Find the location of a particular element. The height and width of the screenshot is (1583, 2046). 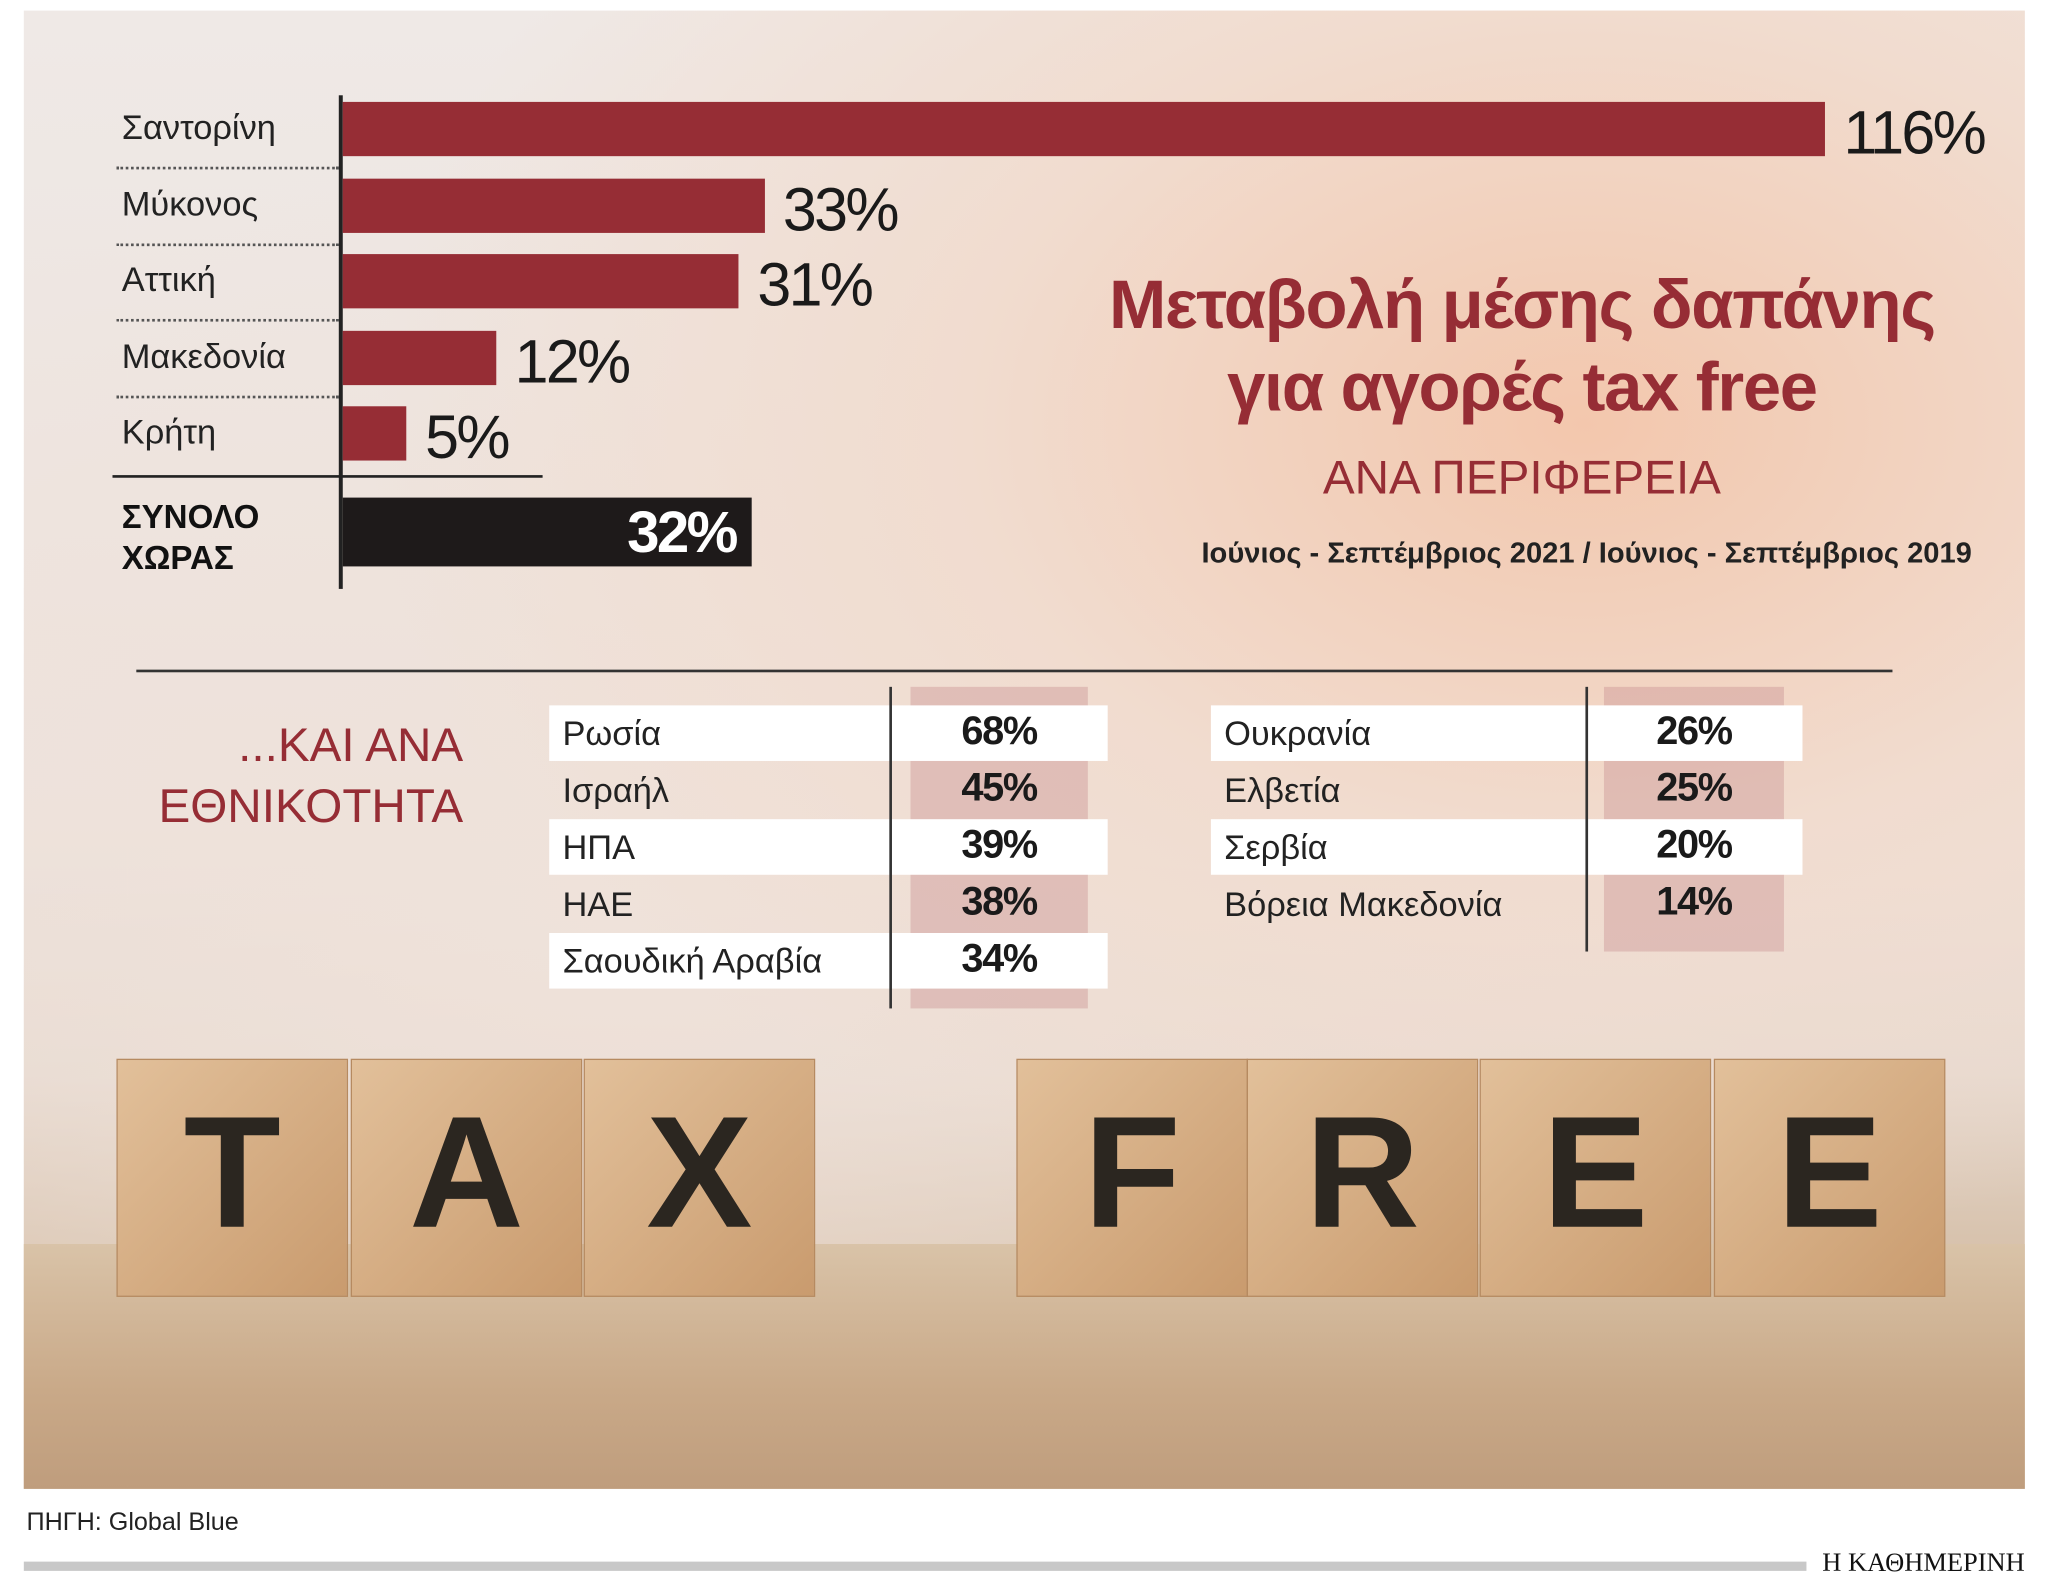

category-label: ΣΥΝΟΛΟ ΧΩΡΑΣ is located at coordinates (190, 538).